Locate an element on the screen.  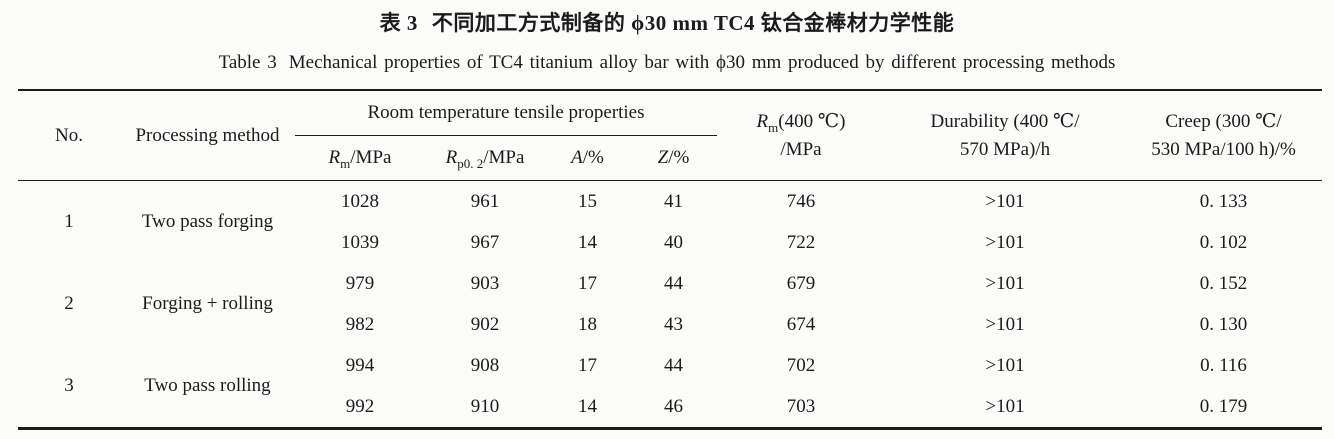
rp02-unit: /MPa is located at coordinates (504, 158).